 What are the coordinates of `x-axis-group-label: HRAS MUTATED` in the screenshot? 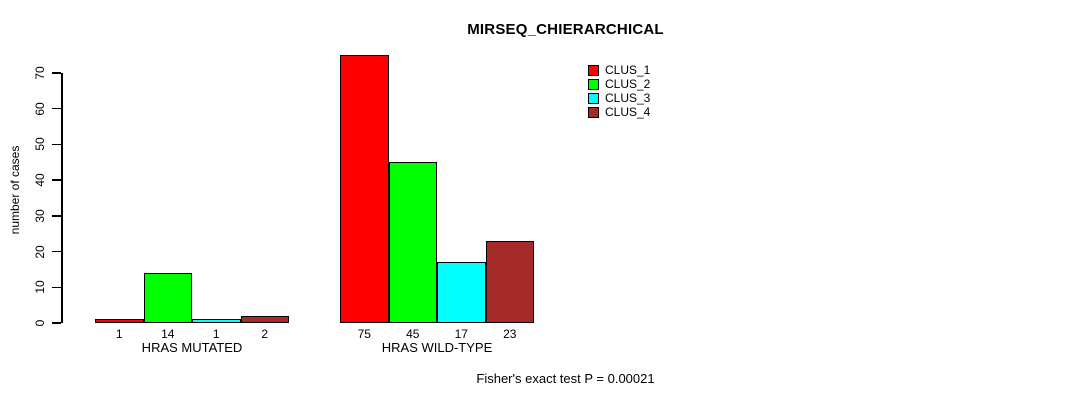 It's located at (192, 347).